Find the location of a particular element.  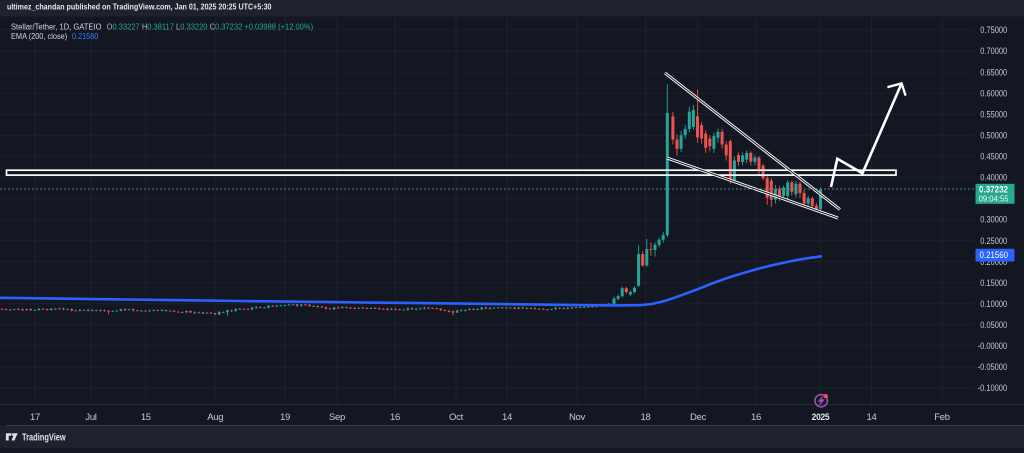

svg-text: Jul is located at coordinates (90, 417).